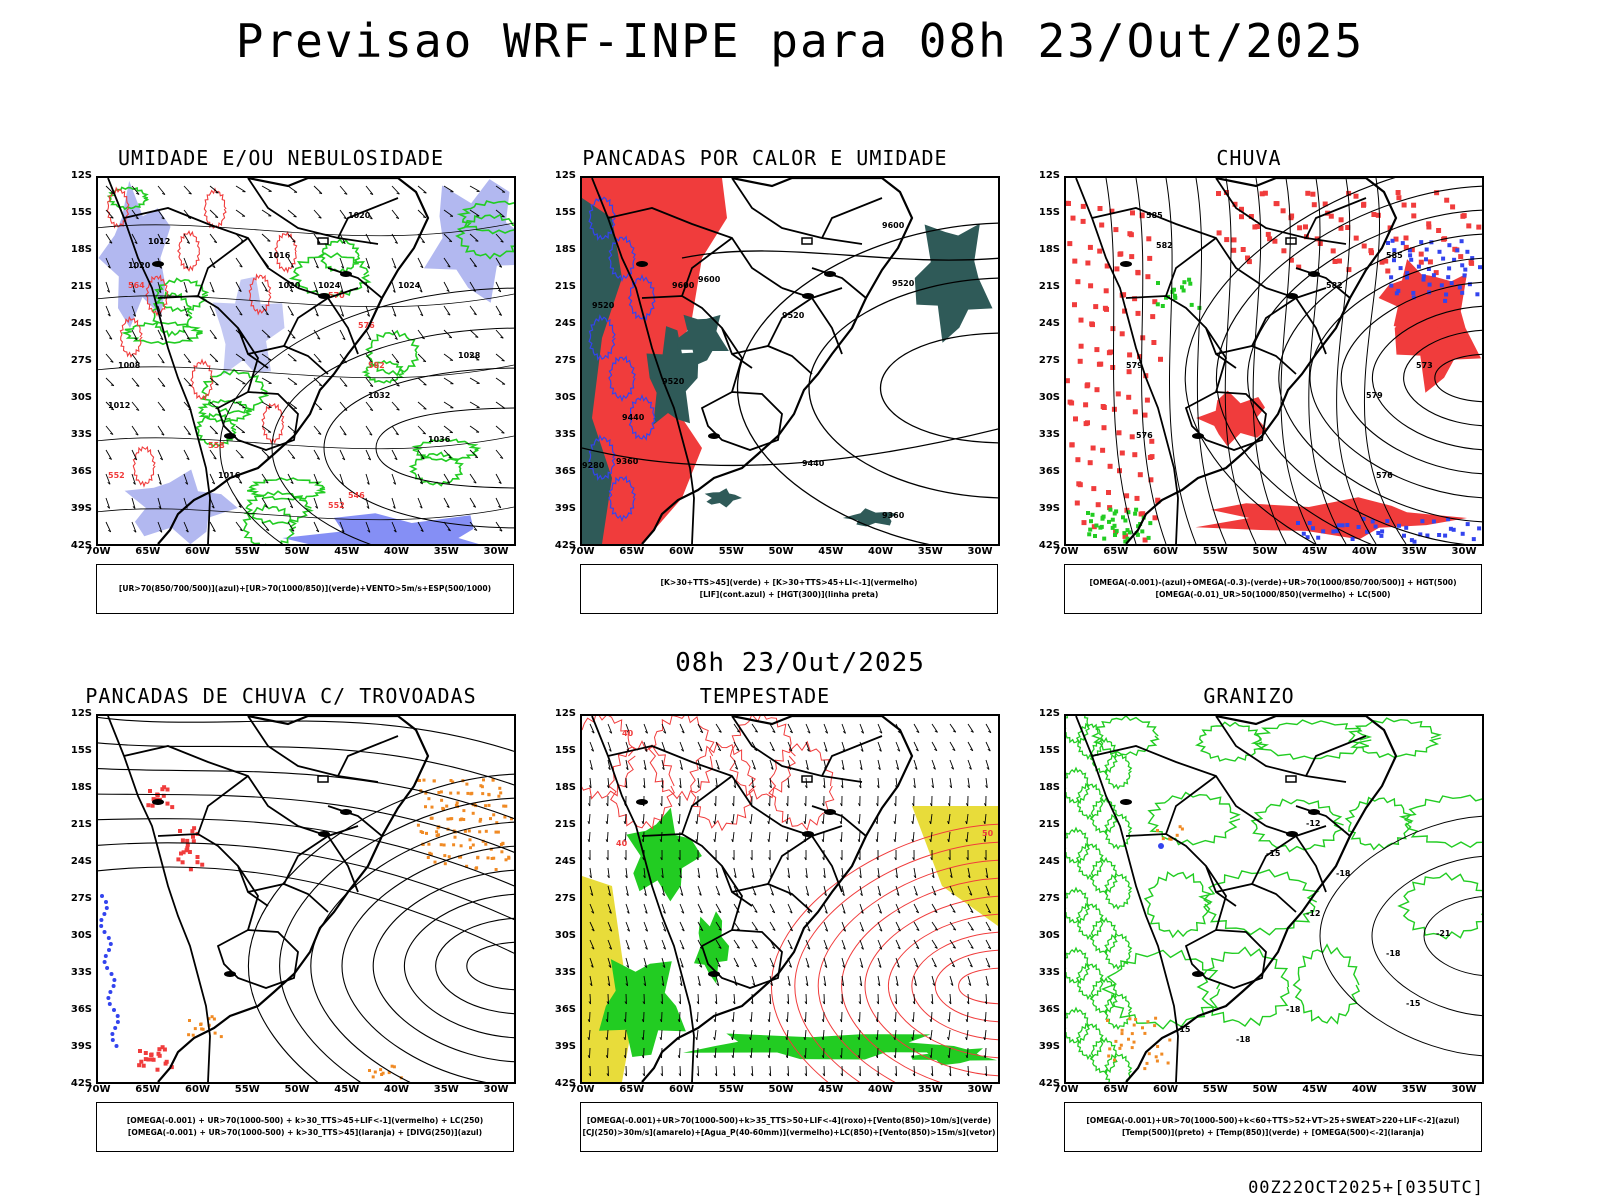 Image resolution: width=1600 pixels, height=1200 pixels. Describe the element at coordinates (81, 1009) in the screenshot. I see `lat-tick-label: 36S` at that location.